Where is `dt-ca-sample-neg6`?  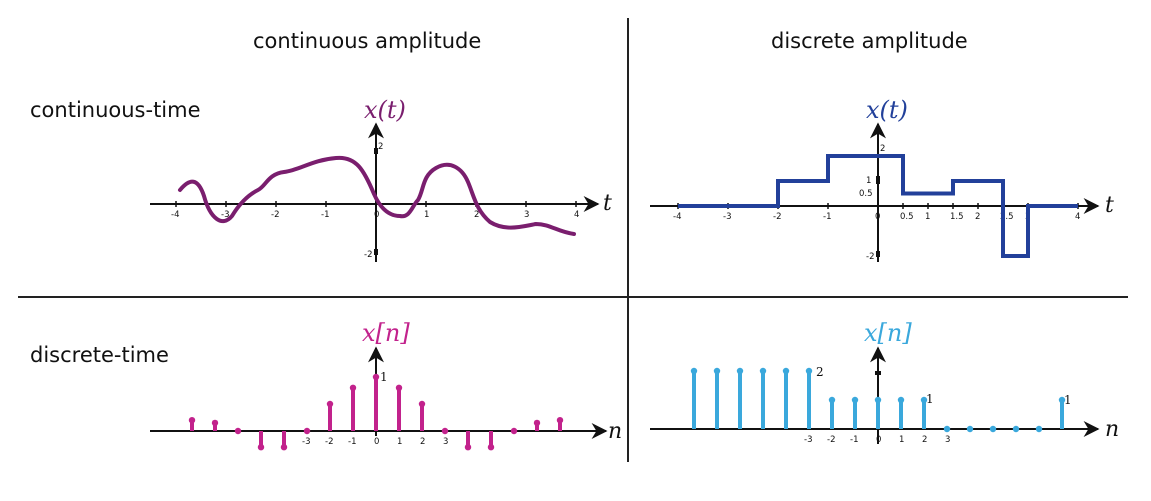 dt-ca-sample-neg6 is located at coordinates (238, 431).